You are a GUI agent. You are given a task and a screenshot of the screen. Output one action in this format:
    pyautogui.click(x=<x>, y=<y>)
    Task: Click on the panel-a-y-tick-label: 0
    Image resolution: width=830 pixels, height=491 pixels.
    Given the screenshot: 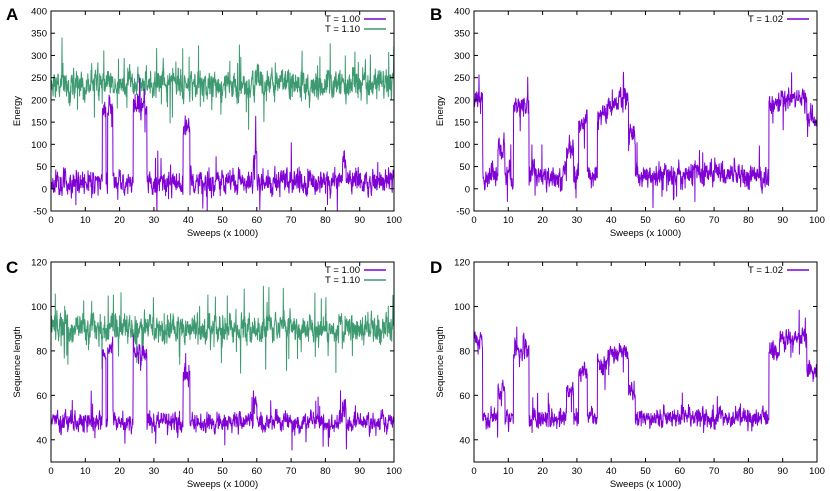 What is the action you would take?
    pyautogui.click(x=44, y=189)
    